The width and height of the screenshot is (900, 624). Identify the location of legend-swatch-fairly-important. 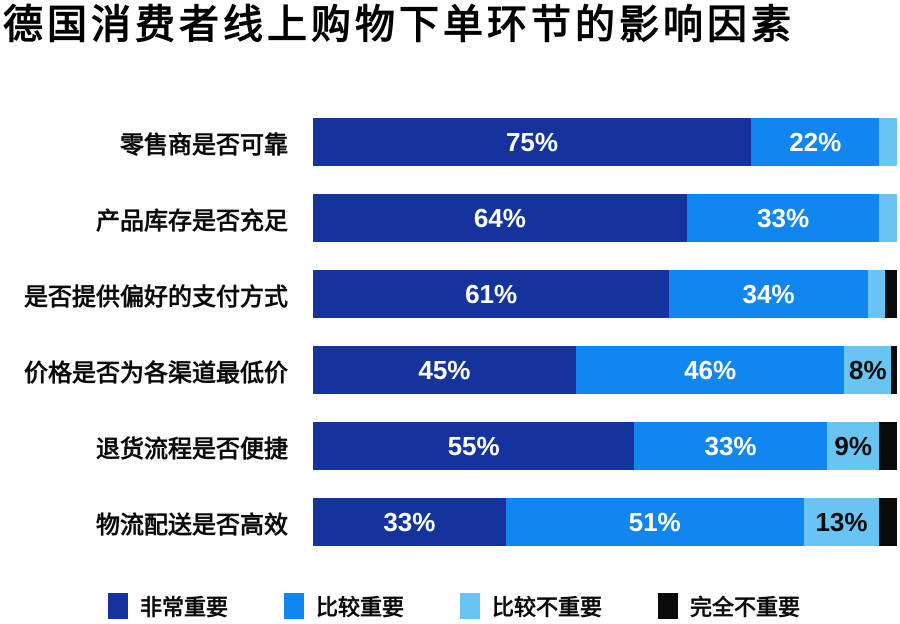
(294, 606).